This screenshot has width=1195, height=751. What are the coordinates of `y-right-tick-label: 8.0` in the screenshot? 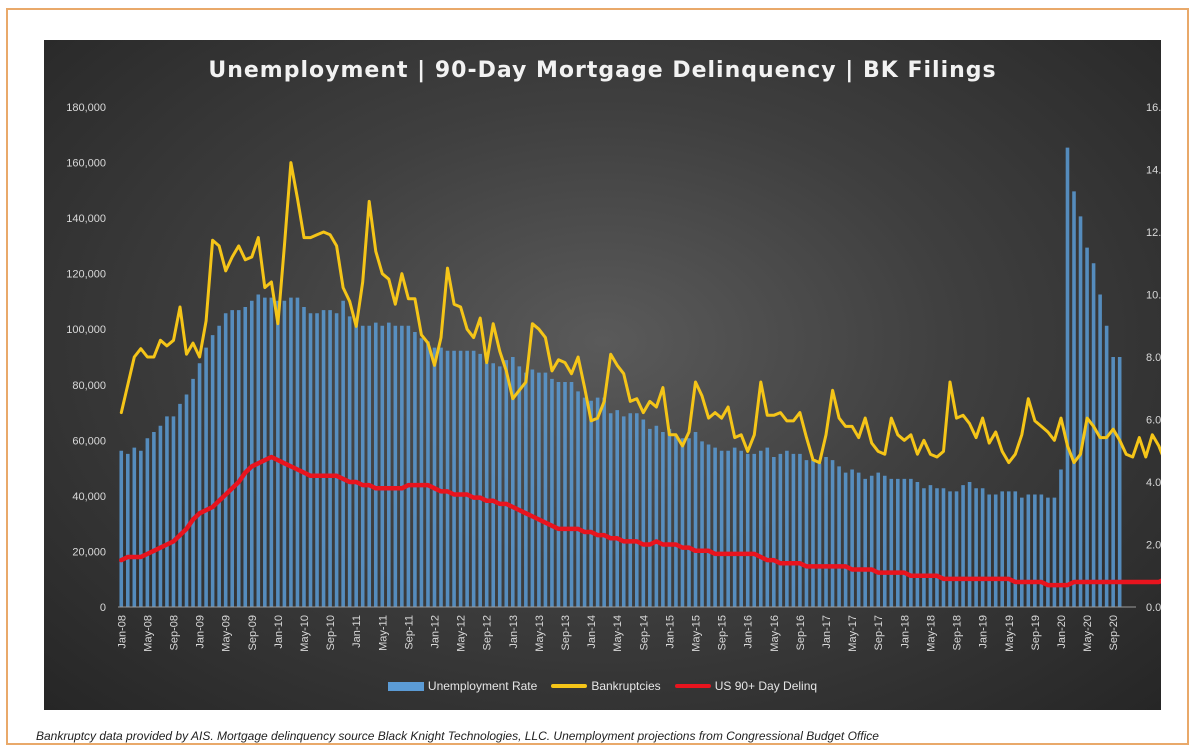 It's located at (1153, 358).